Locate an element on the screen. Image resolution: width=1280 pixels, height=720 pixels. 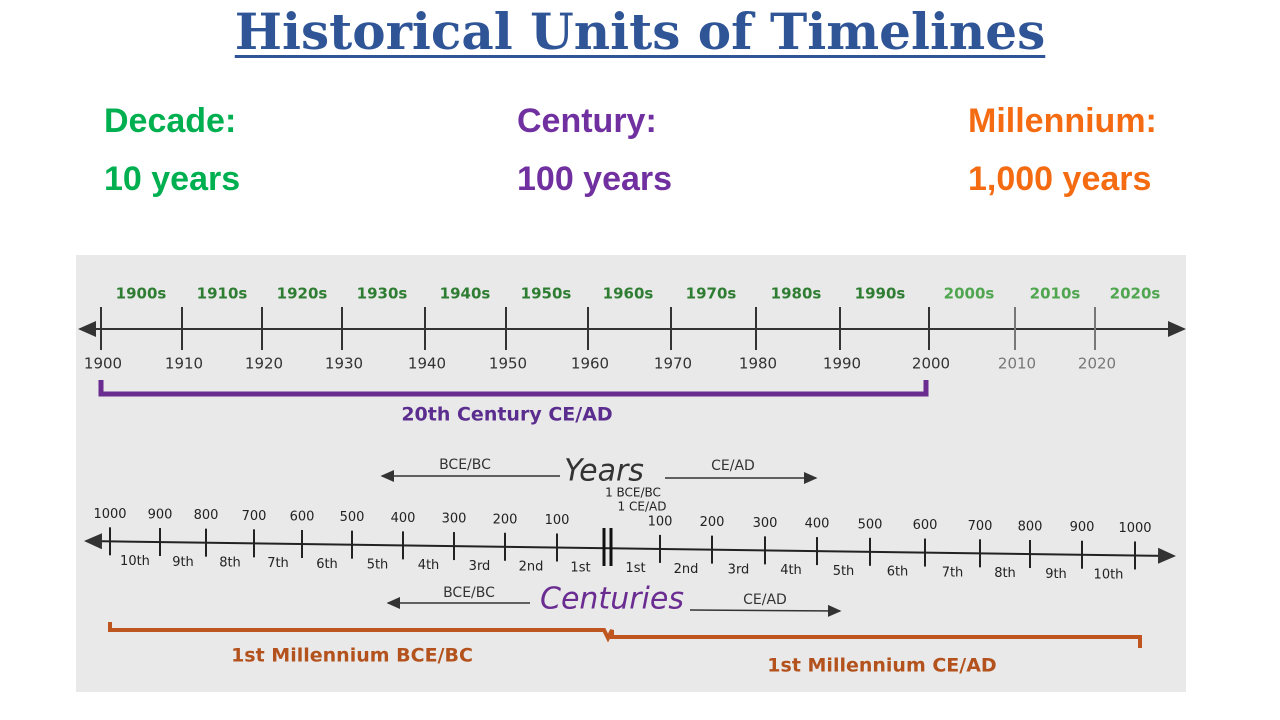
decade-label: 1940s is located at coordinates (465, 294).